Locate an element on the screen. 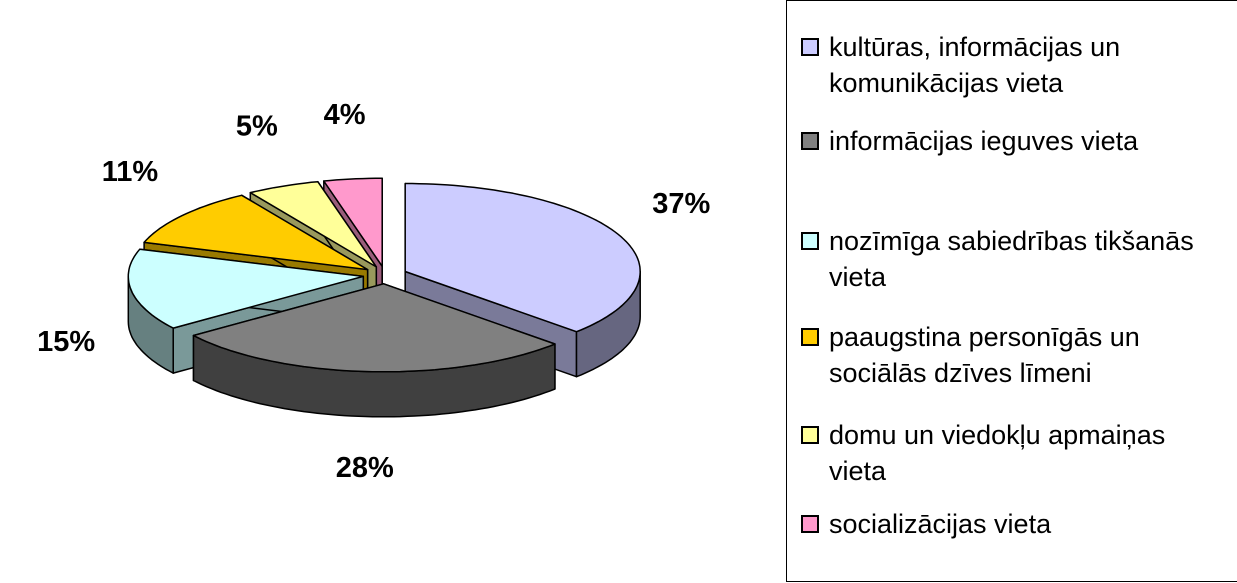 The width and height of the screenshot is (1237, 583). legend-label: informācijas ieguves vieta is located at coordinates (984, 141).